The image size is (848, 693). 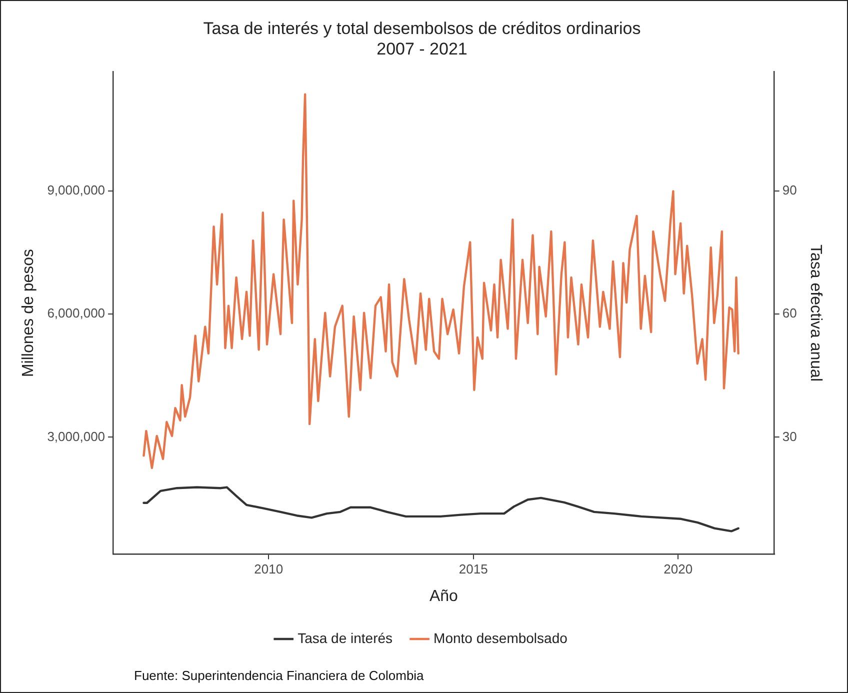 What do you see at coordinates (422, 38) in the screenshot?
I see `chart-title: Tasa de interés y total desembolsos de créditos ordinarios 2007 - 2021` at bounding box center [422, 38].